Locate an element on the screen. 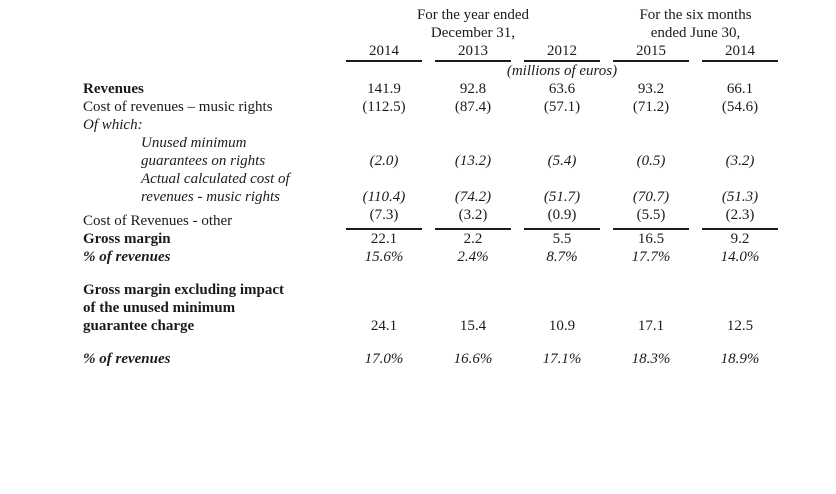  cell-value: (2.3) is located at coordinates (740, 218).